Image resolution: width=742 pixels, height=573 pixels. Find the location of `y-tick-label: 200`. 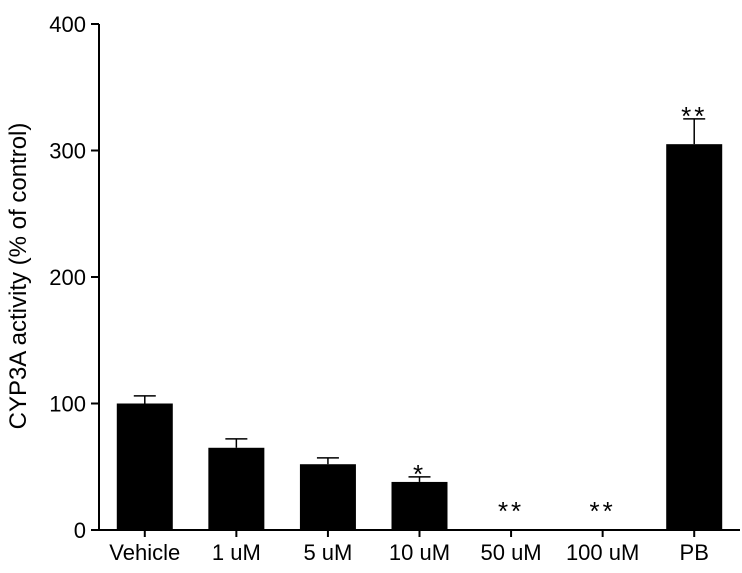

y-tick-label: 200 is located at coordinates (67, 277).